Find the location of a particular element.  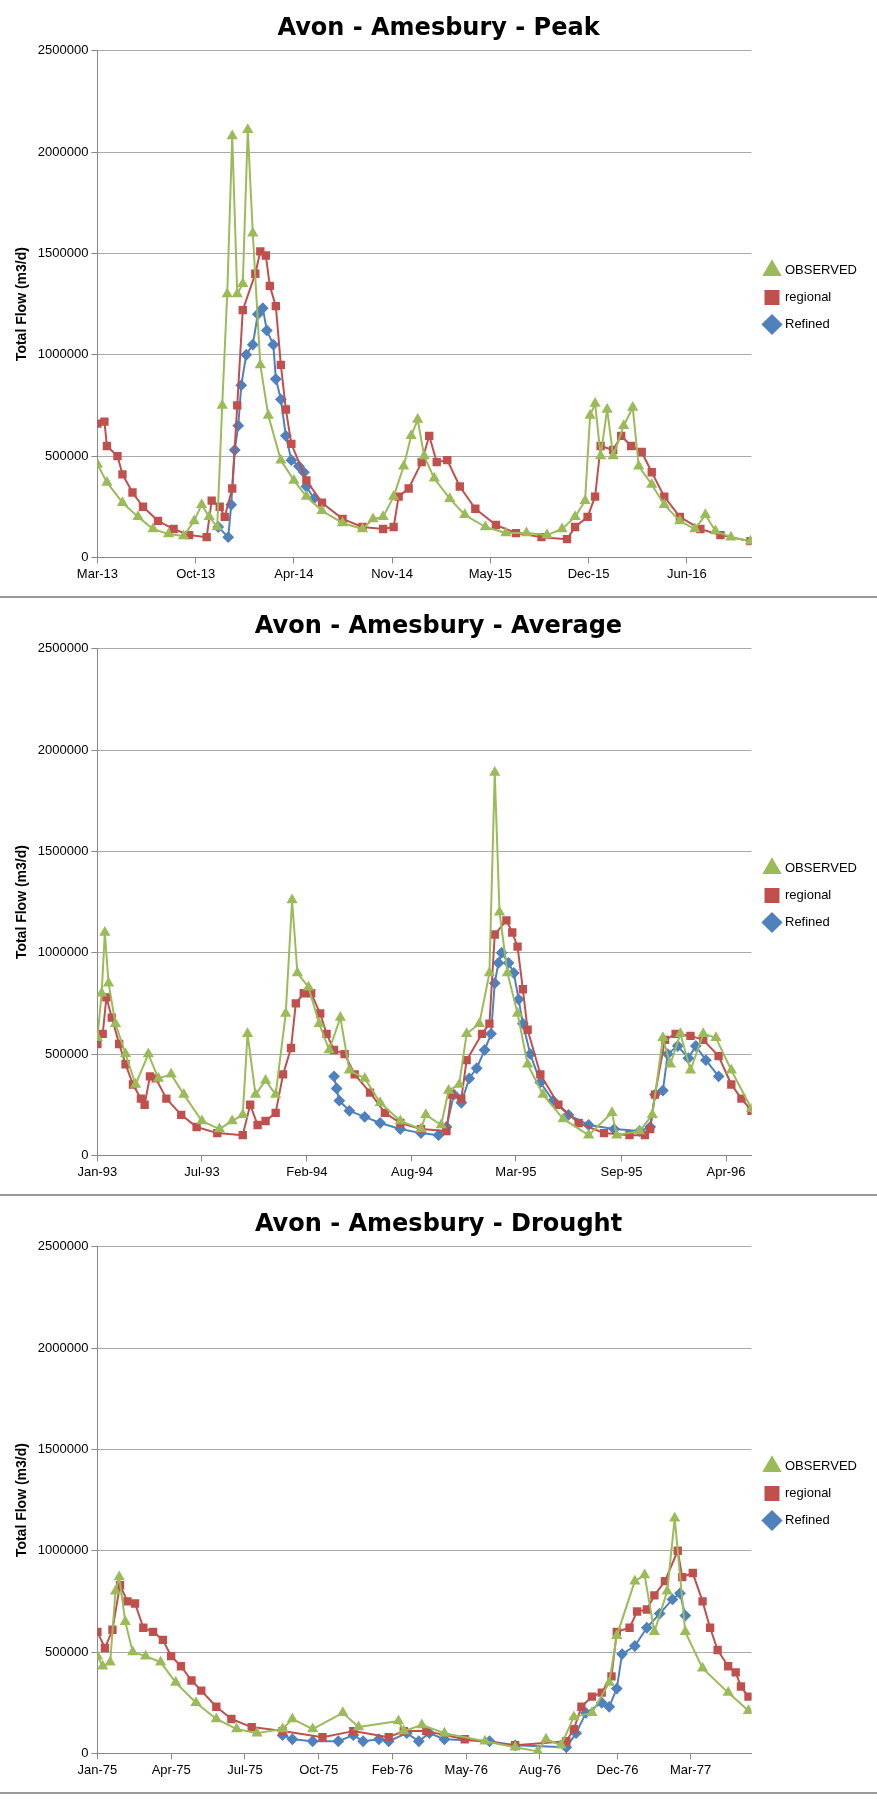

x-tick-label: Mar-77 is located at coordinates (690, 1769).